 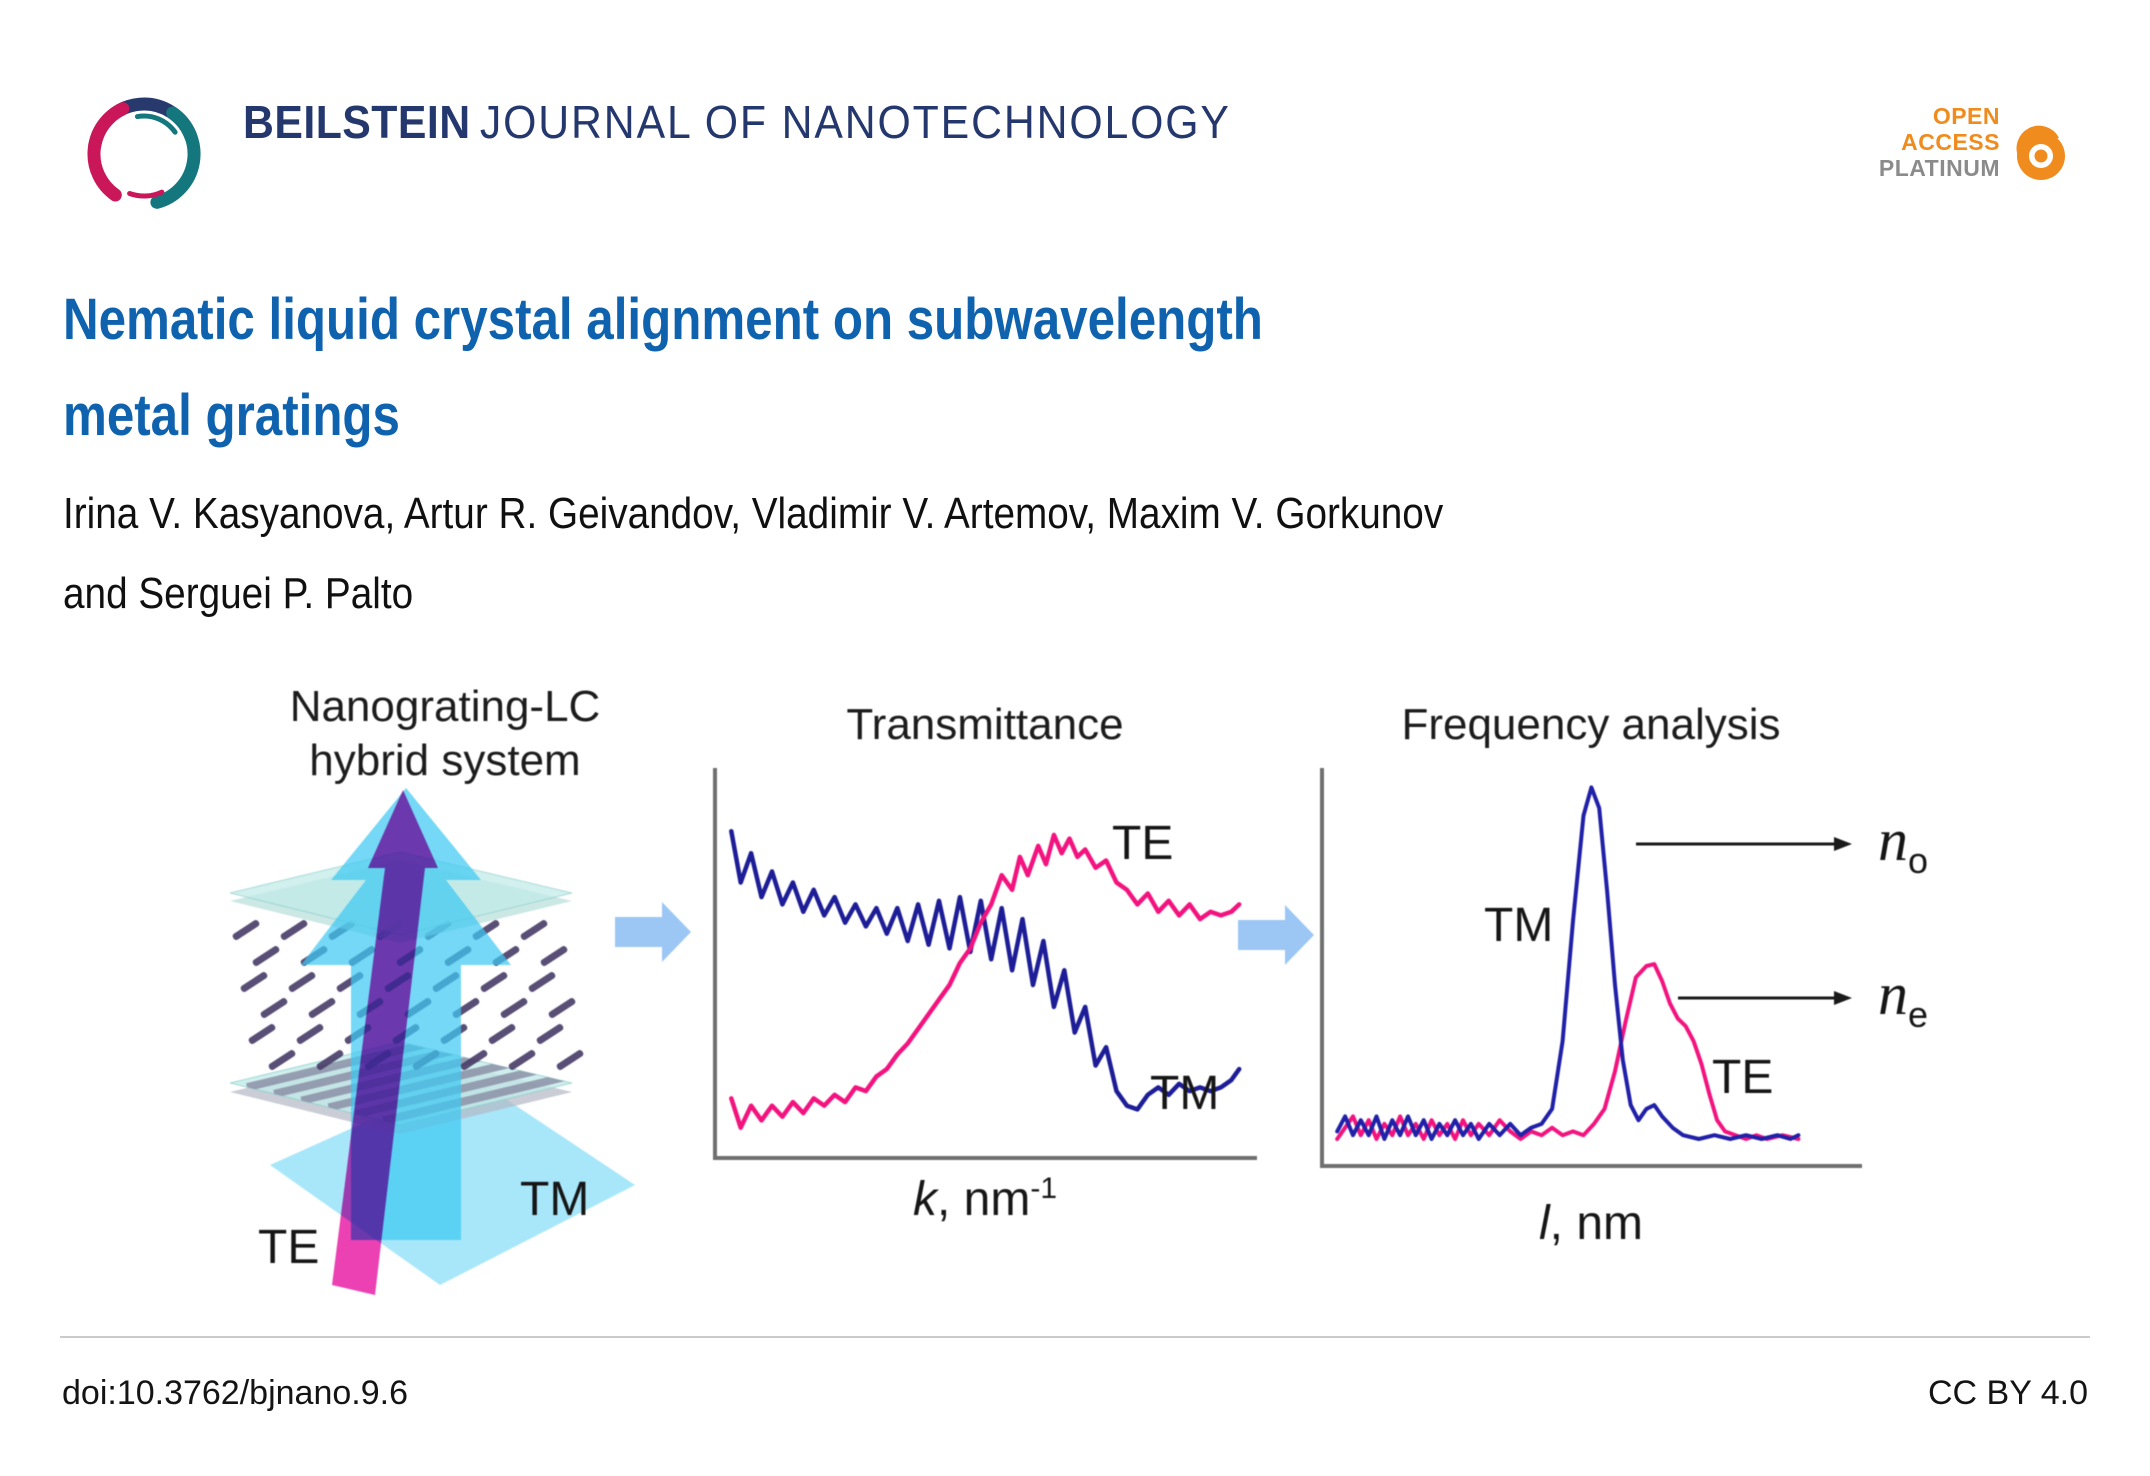 I want to click on n-o-subscript: o, so click(x=1918, y=860).